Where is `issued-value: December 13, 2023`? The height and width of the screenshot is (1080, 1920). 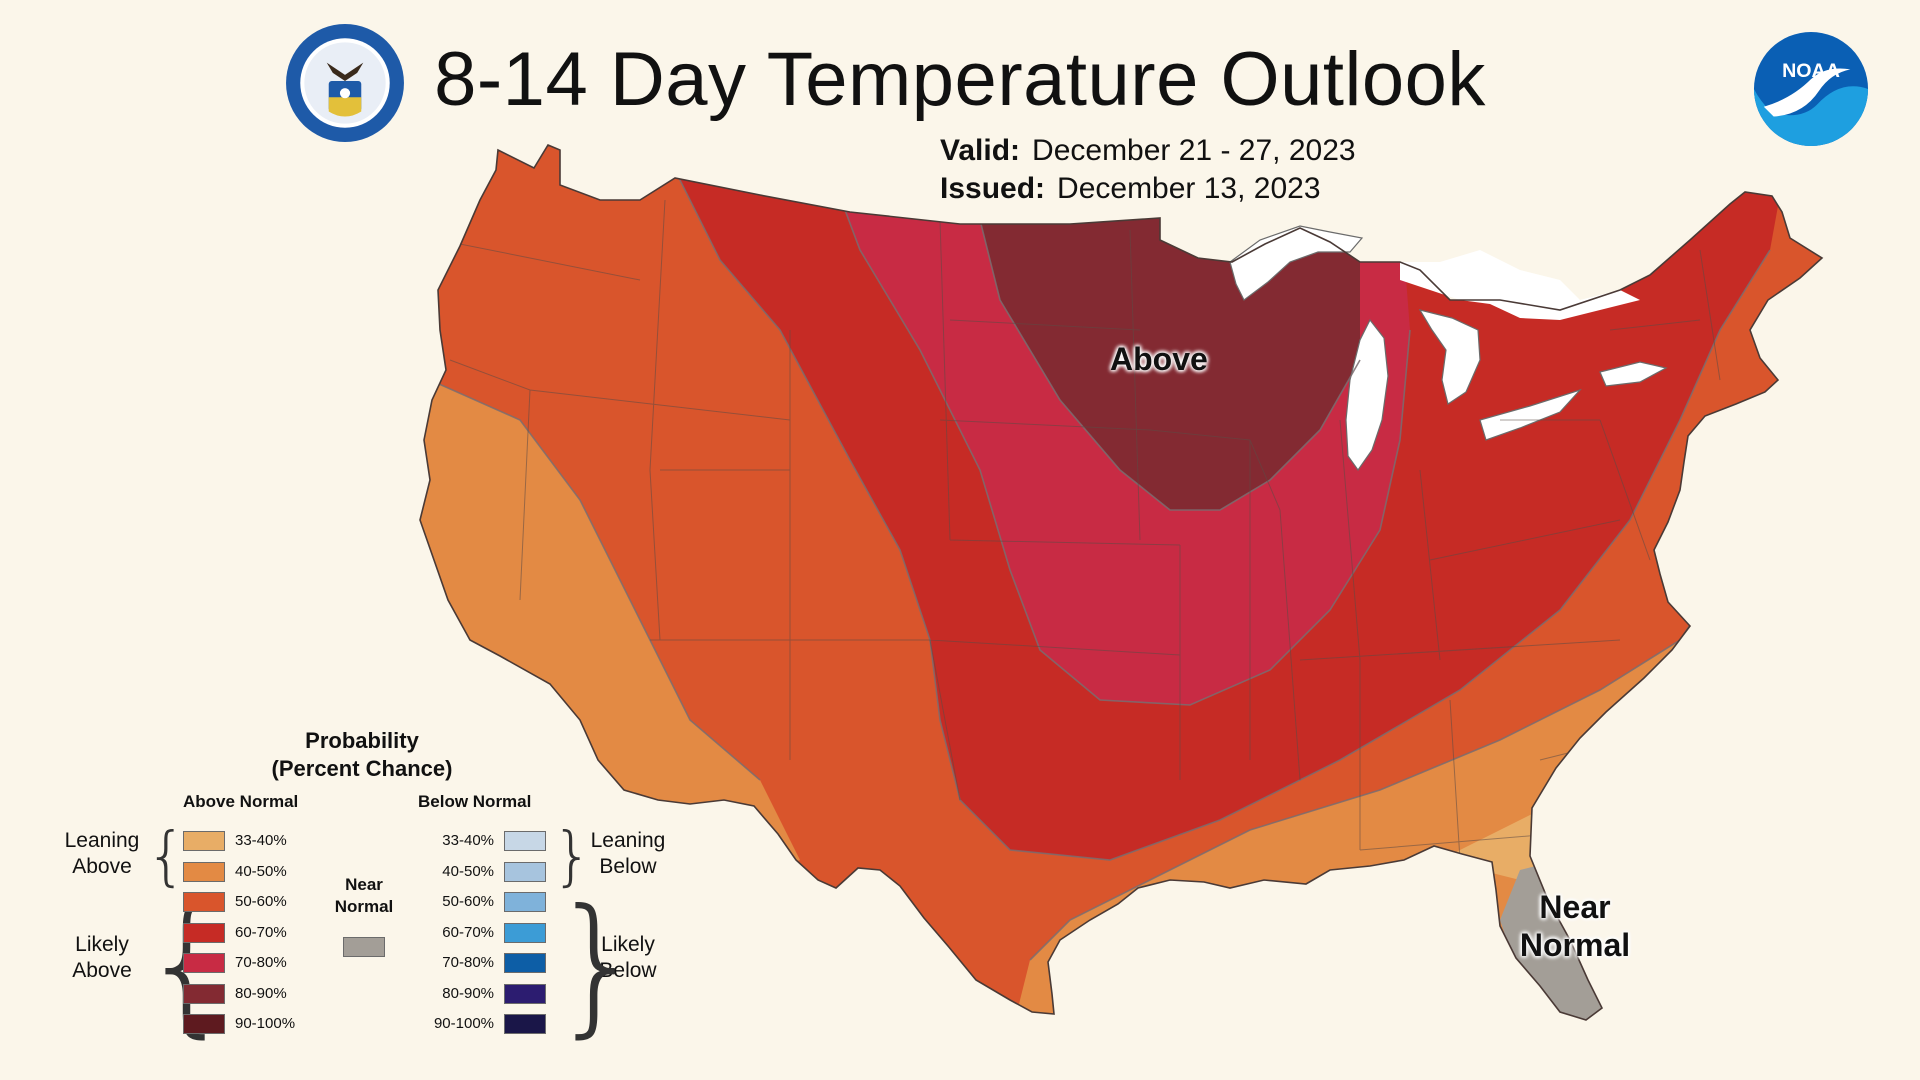 issued-value: December 13, 2023 is located at coordinates (1189, 188).